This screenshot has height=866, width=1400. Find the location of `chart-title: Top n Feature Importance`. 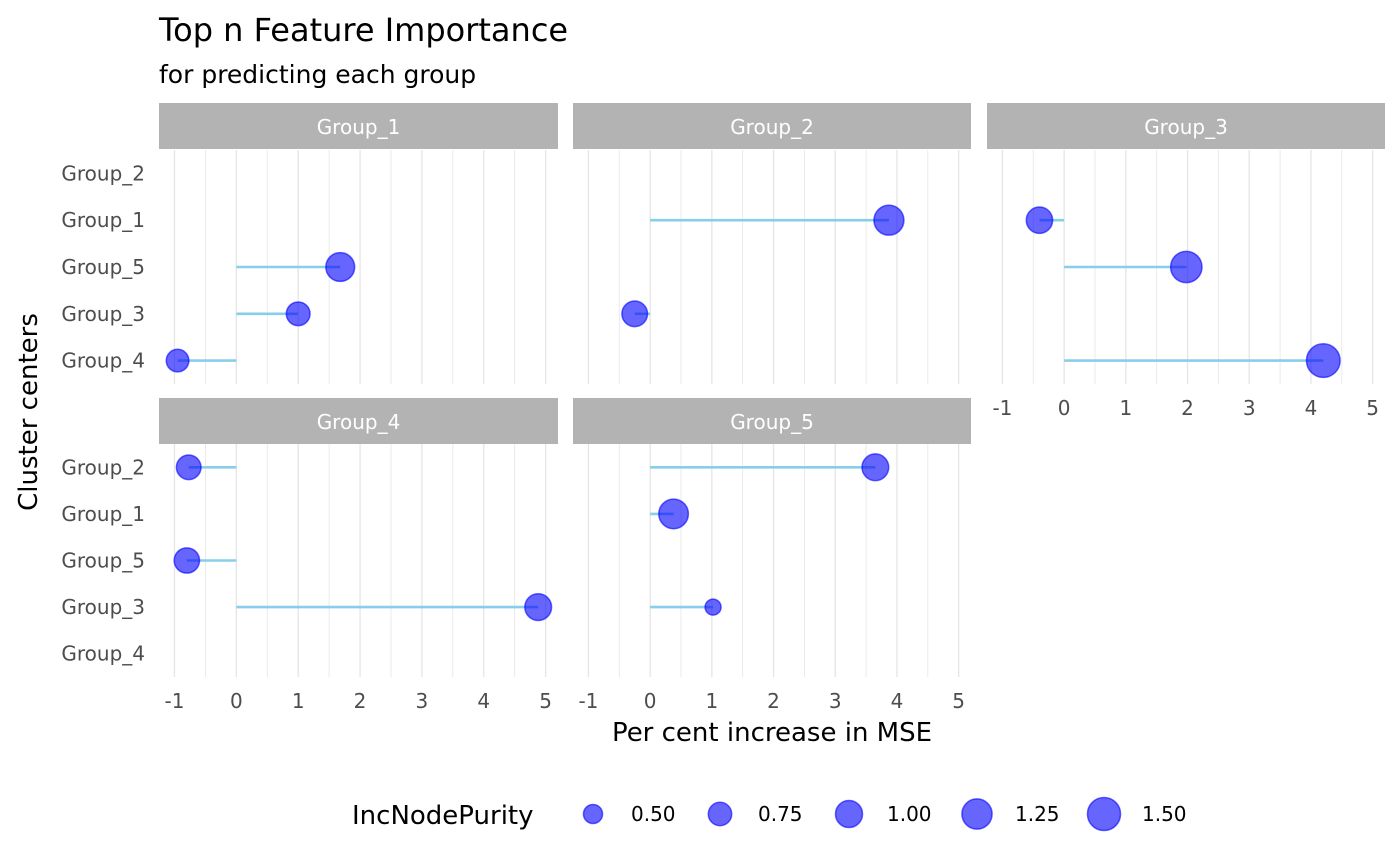

chart-title: Top n Feature Importance is located at coordinates (363, 30).